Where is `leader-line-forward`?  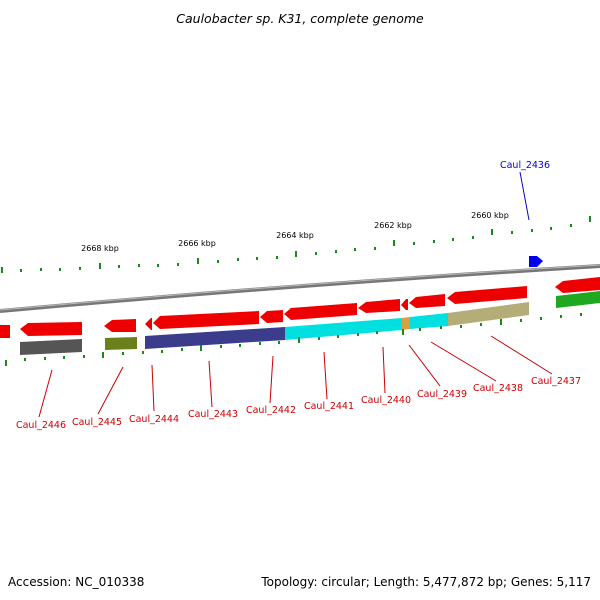 leader-line-forward is located at coordinates (524, 196).